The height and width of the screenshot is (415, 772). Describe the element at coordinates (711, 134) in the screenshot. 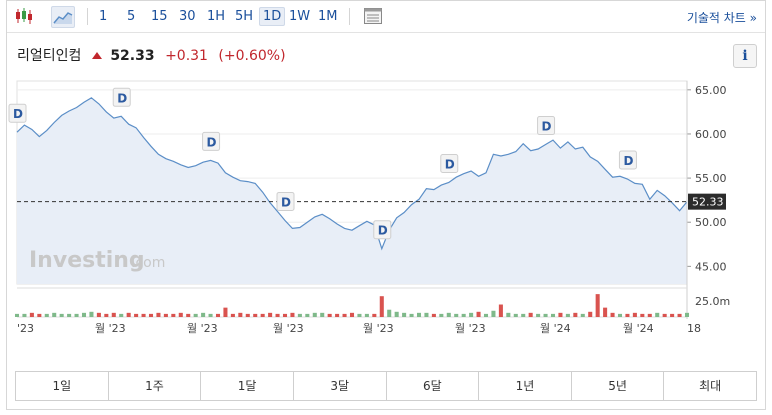

I see `y-tick-label: 60.00` at that location.